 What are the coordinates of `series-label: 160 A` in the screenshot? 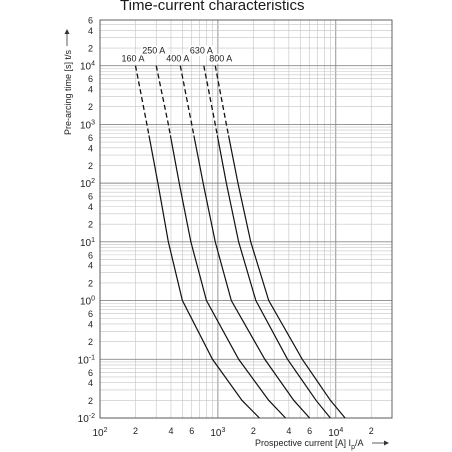 It's located at (132, 59).